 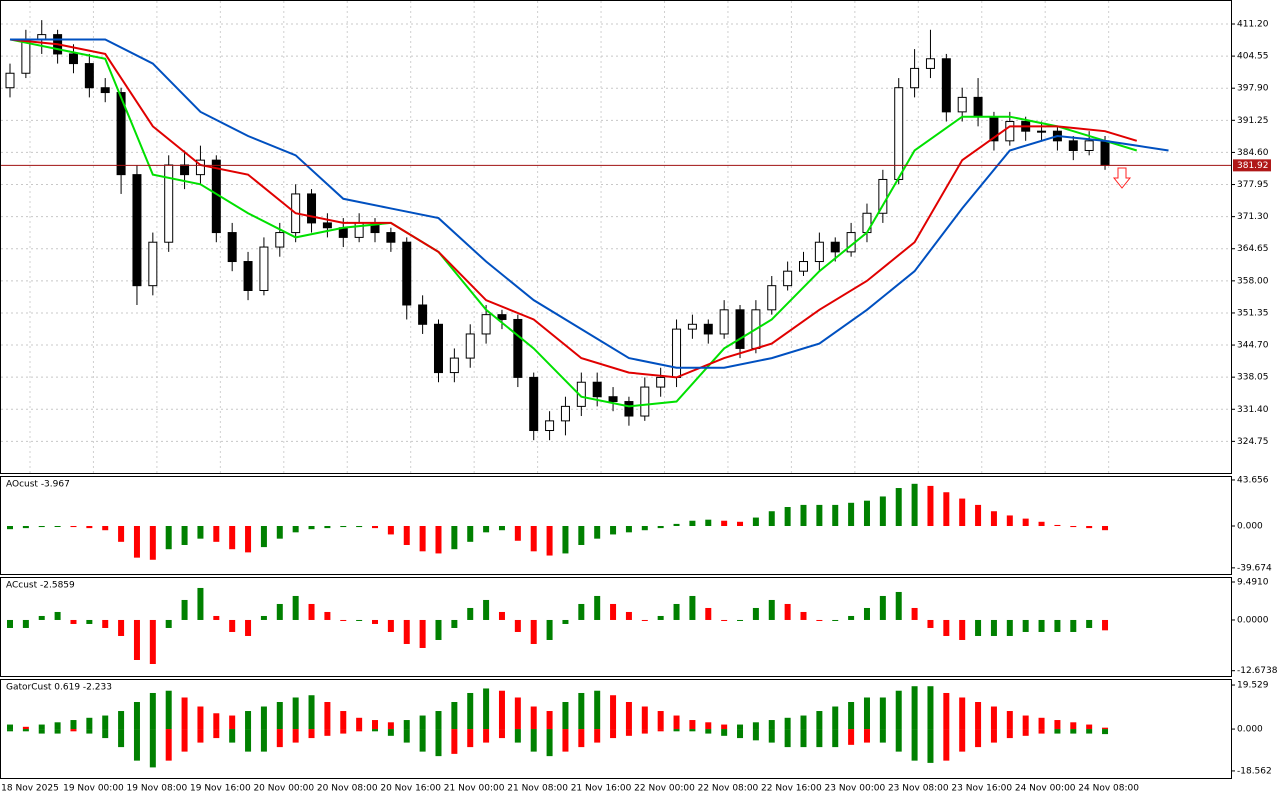 I want to click on y-tick-label: 404.55, so click(x=1253, y=57).